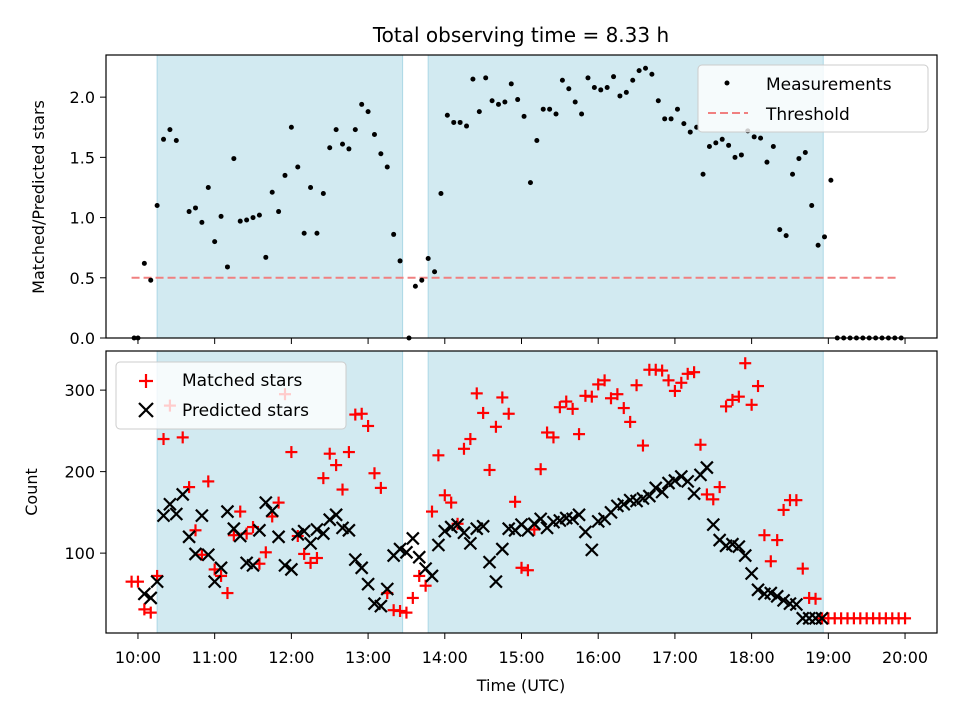 This screenshot has width=960, height=720. What do you see at coordinates (521, 657) in the screenshot?
I see `x-tick-label: 15:00` at bounding box center [521, 657].